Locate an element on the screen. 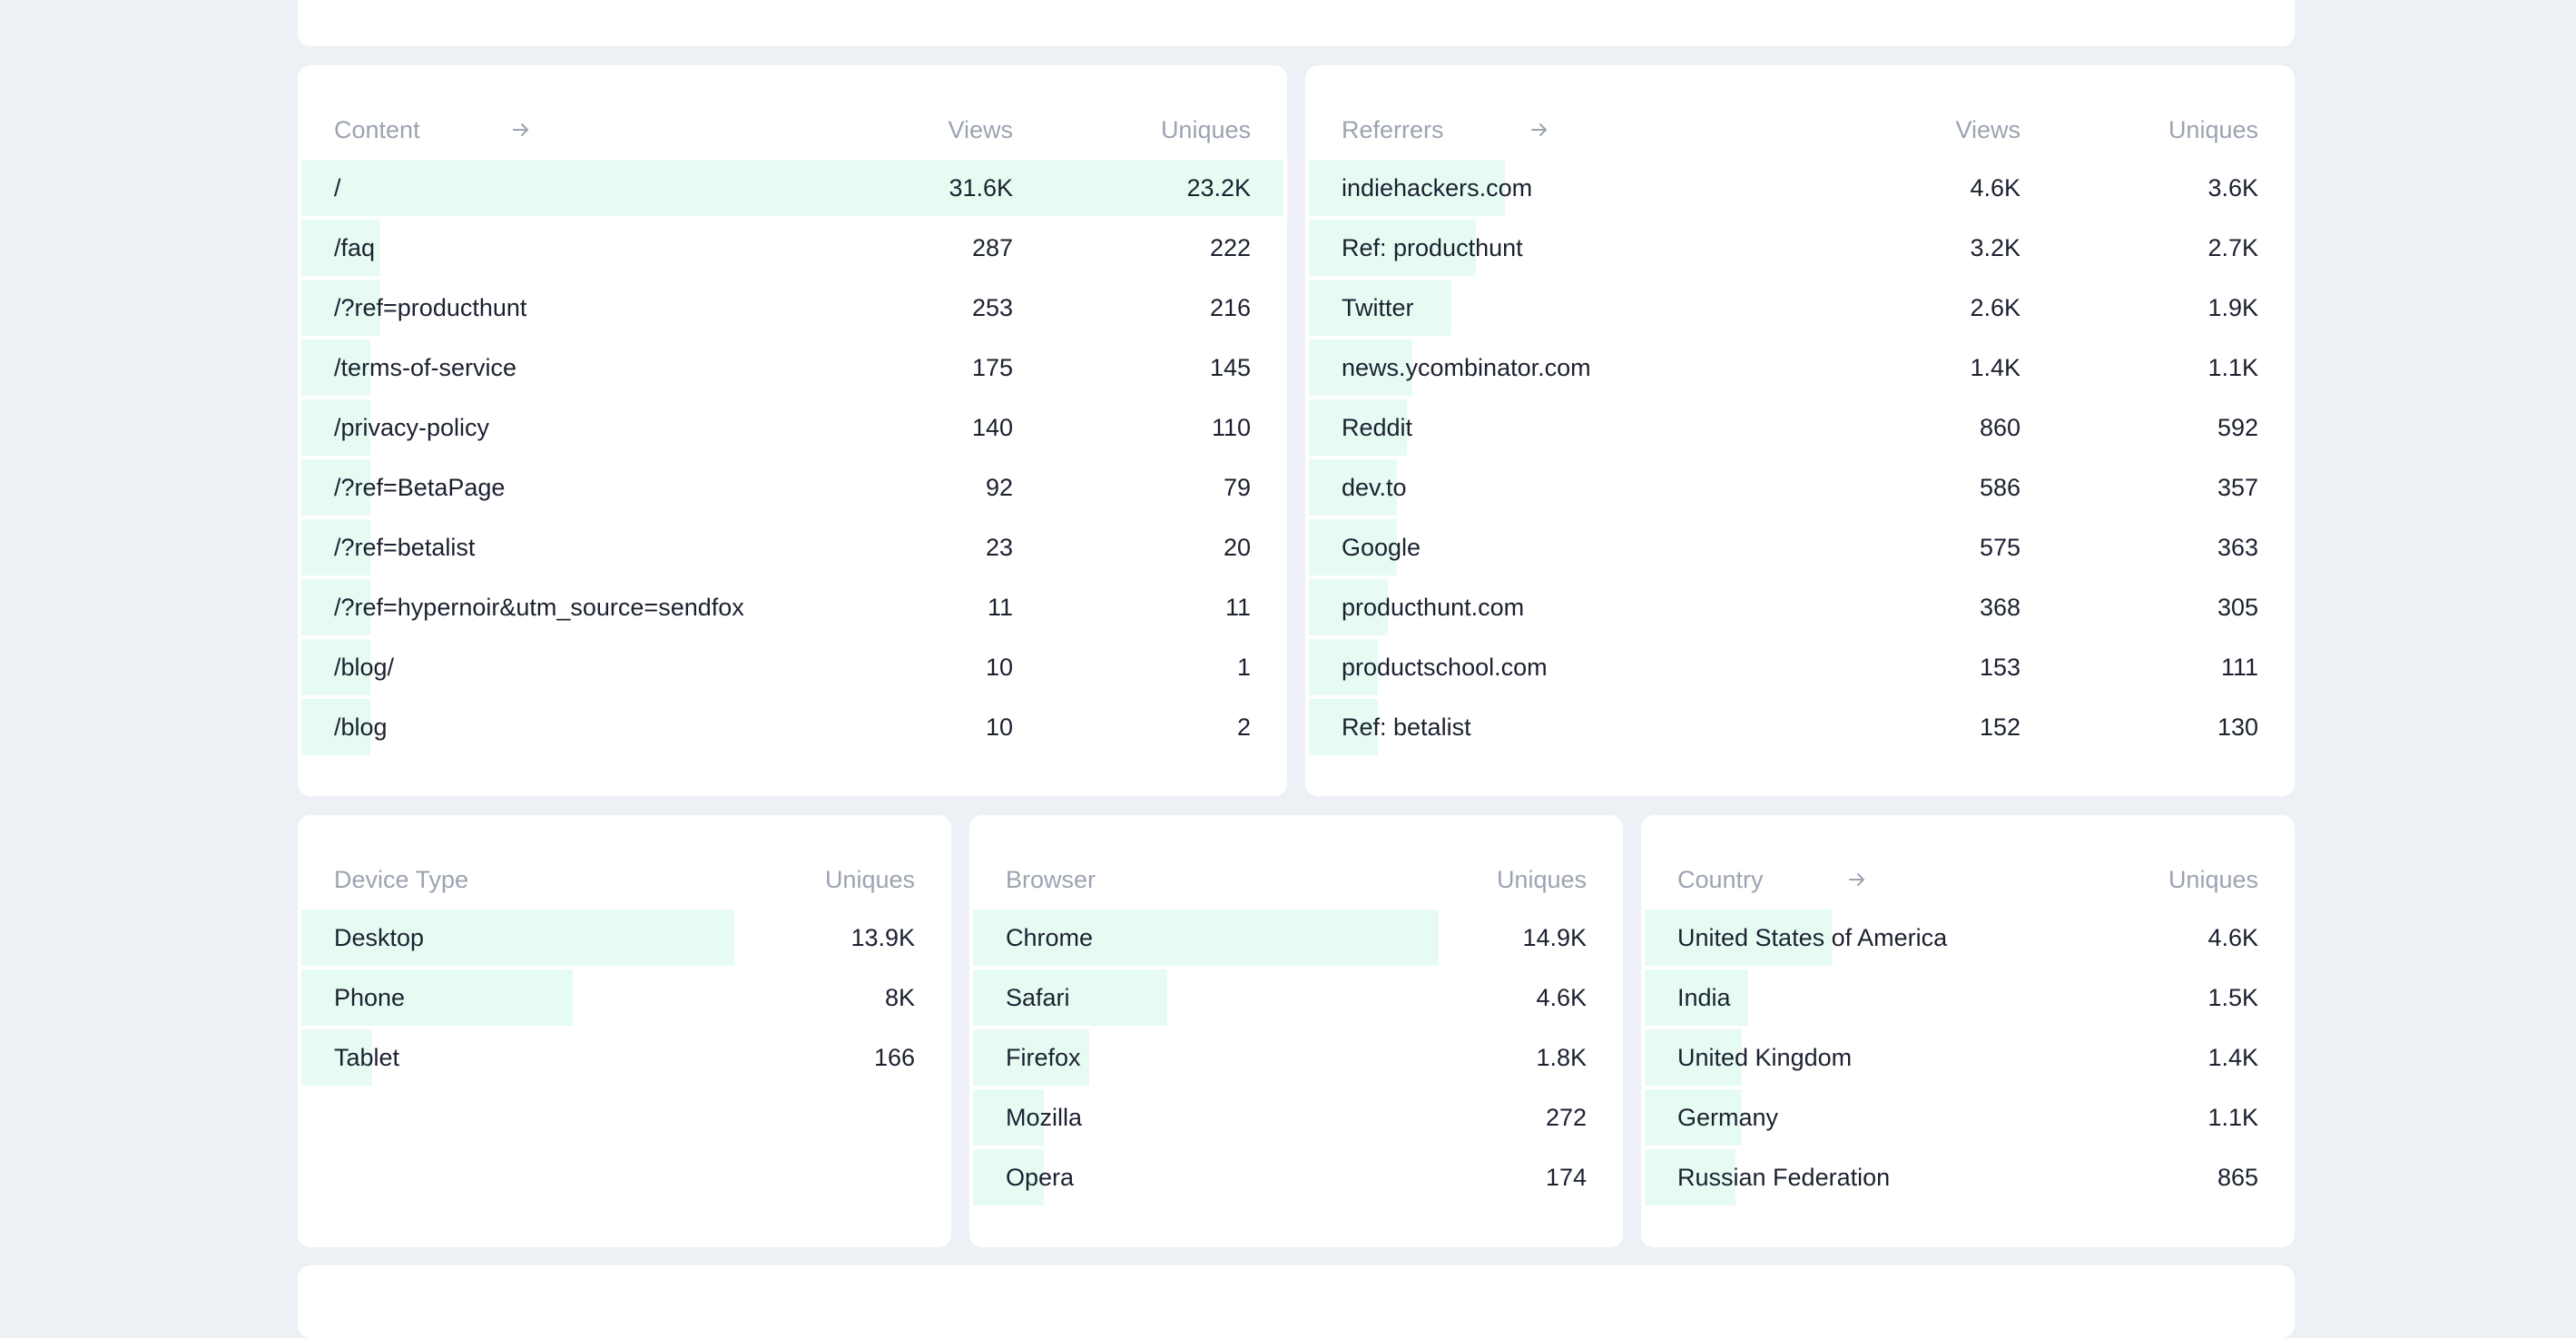 The width and height of the screenshot is (2576, 1338). content-row: /?ref=betalist 23 20 is located at coordinates (792, 547).